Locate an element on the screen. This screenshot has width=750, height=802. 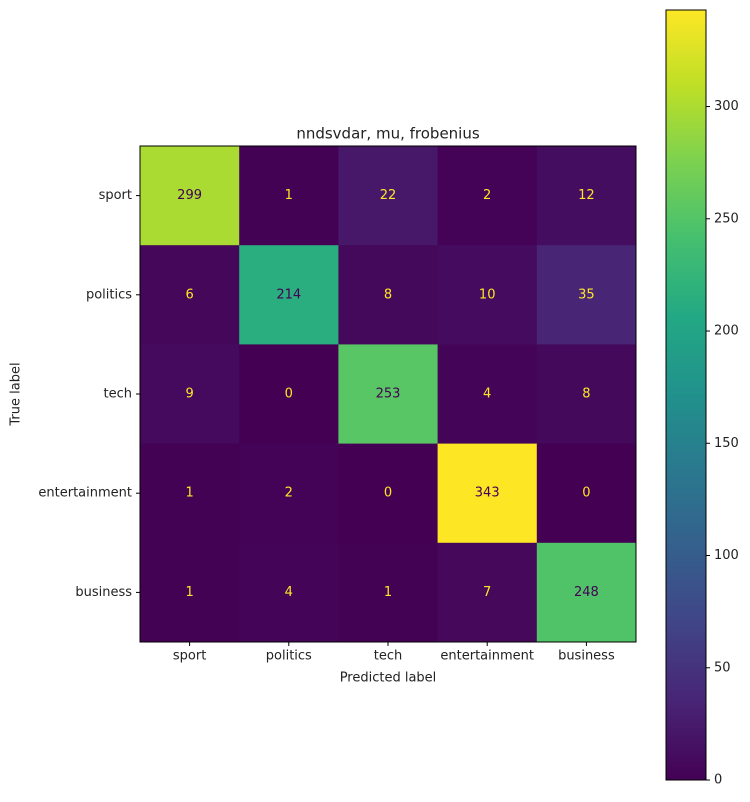
x-tick-label: entertainment is located at coordinates (487, 656).